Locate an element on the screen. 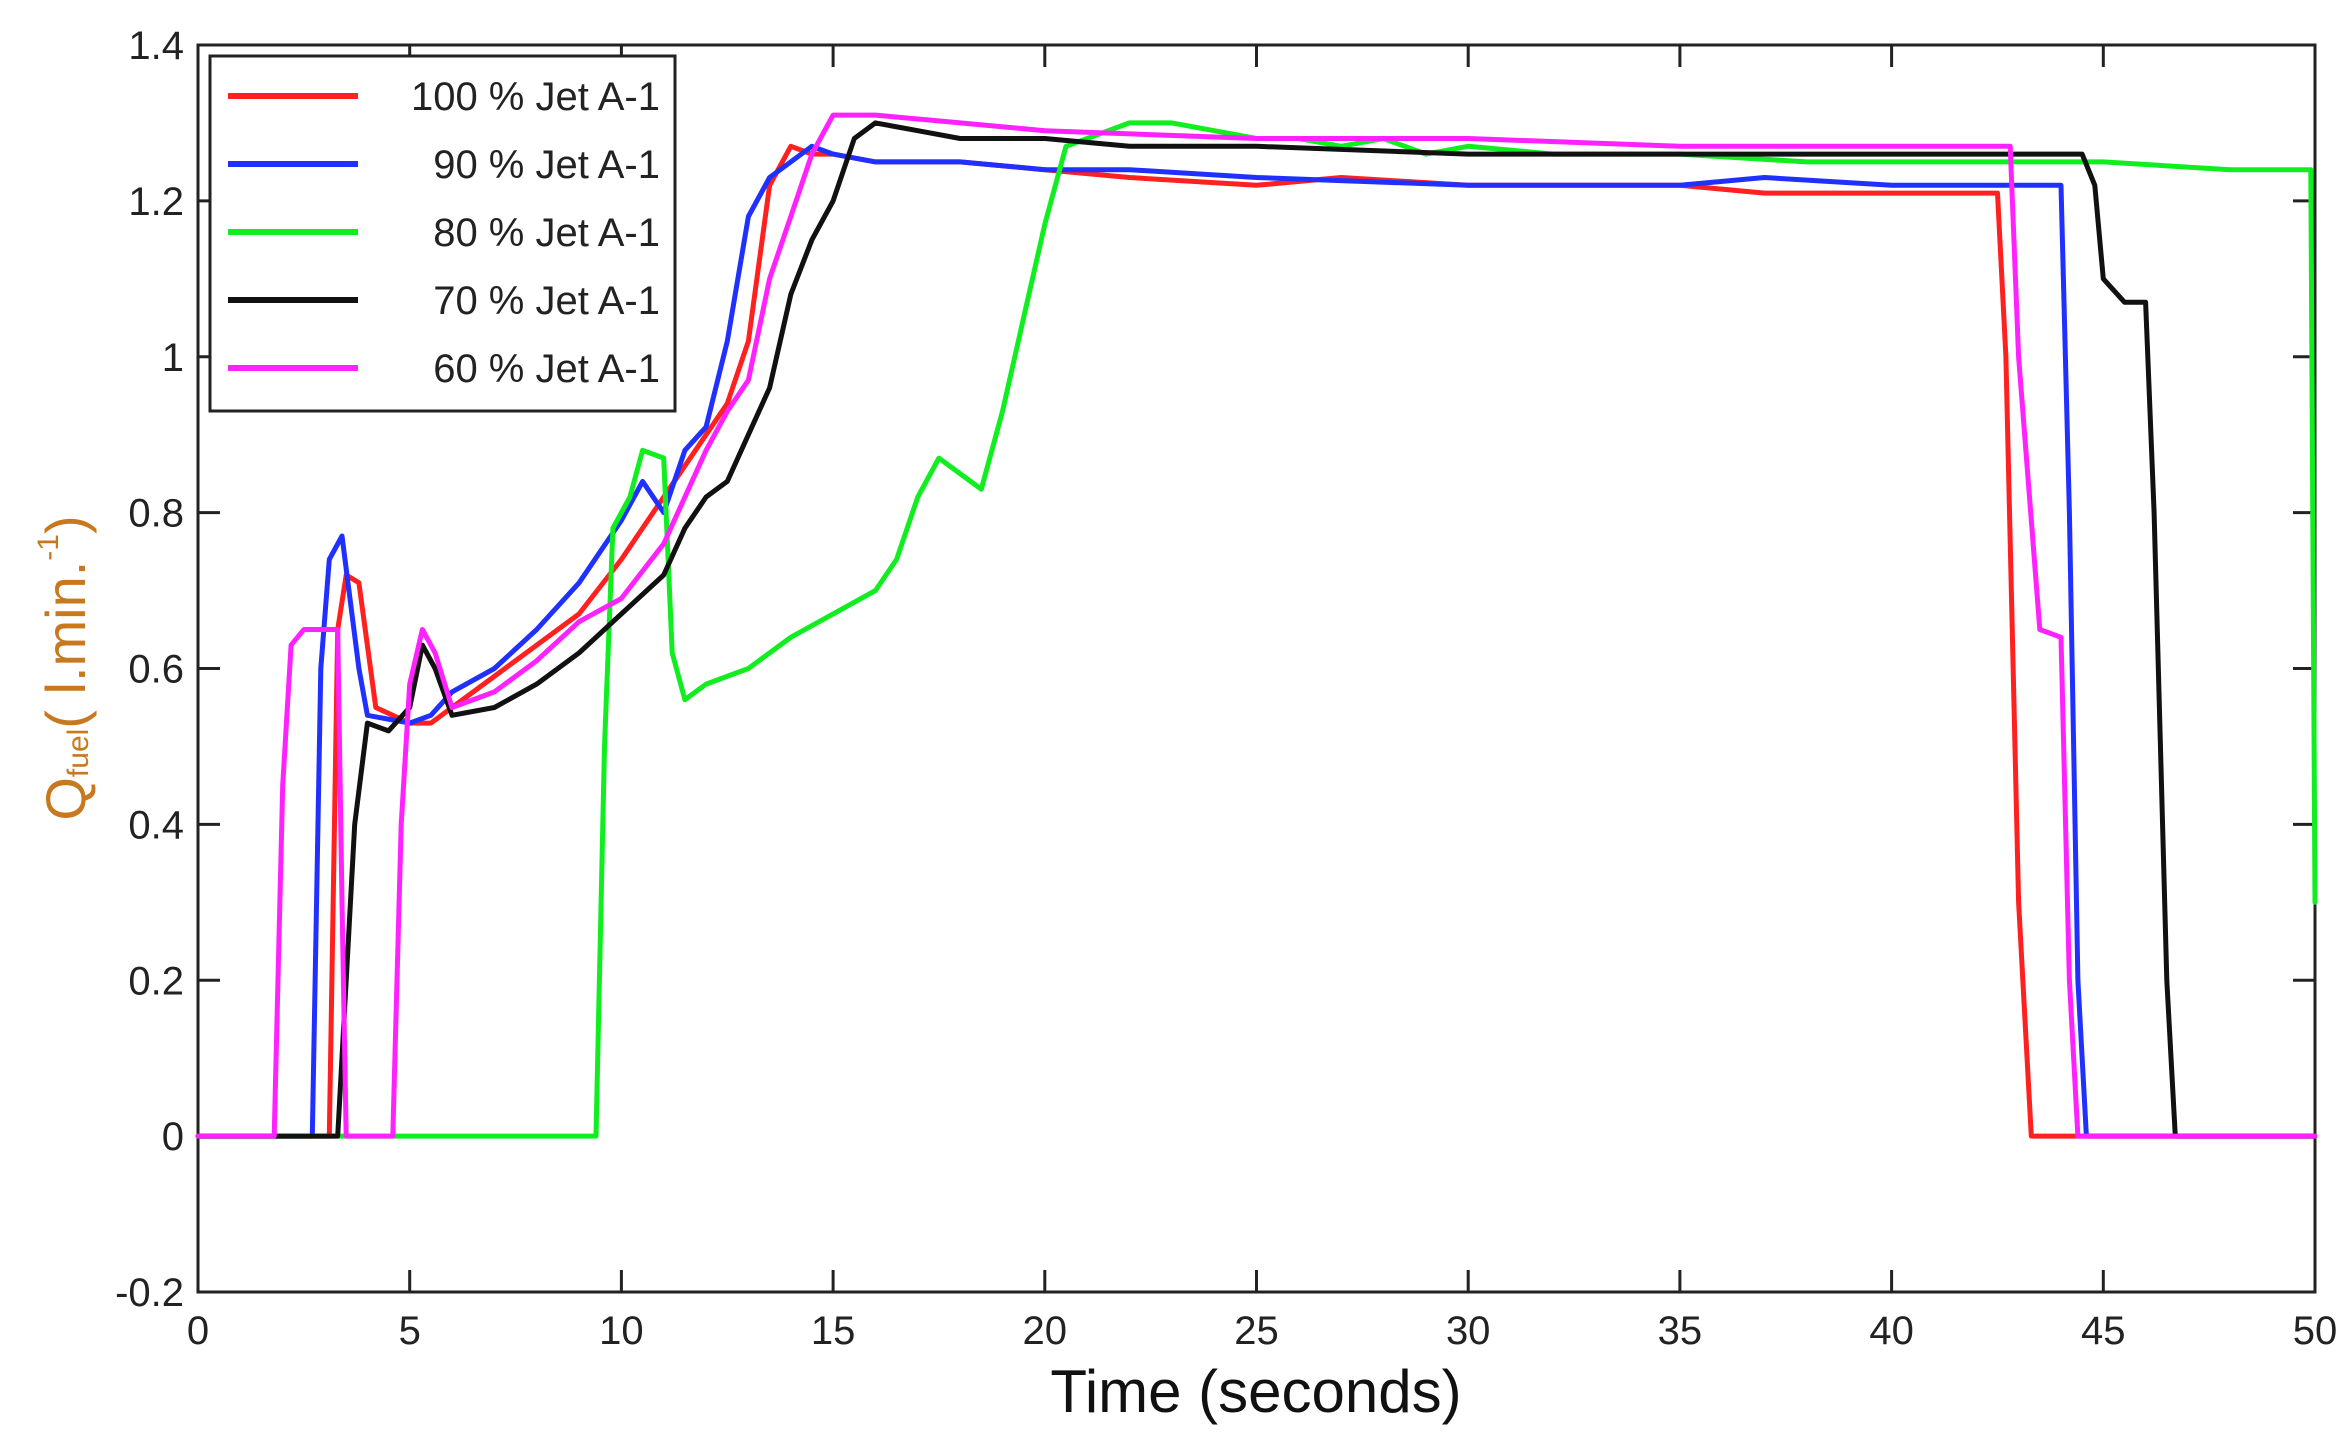 The height and width of the screenshot is (1437, 2350). legend-item: 90 % Jet A-1 is located at coordinates (444, 165).